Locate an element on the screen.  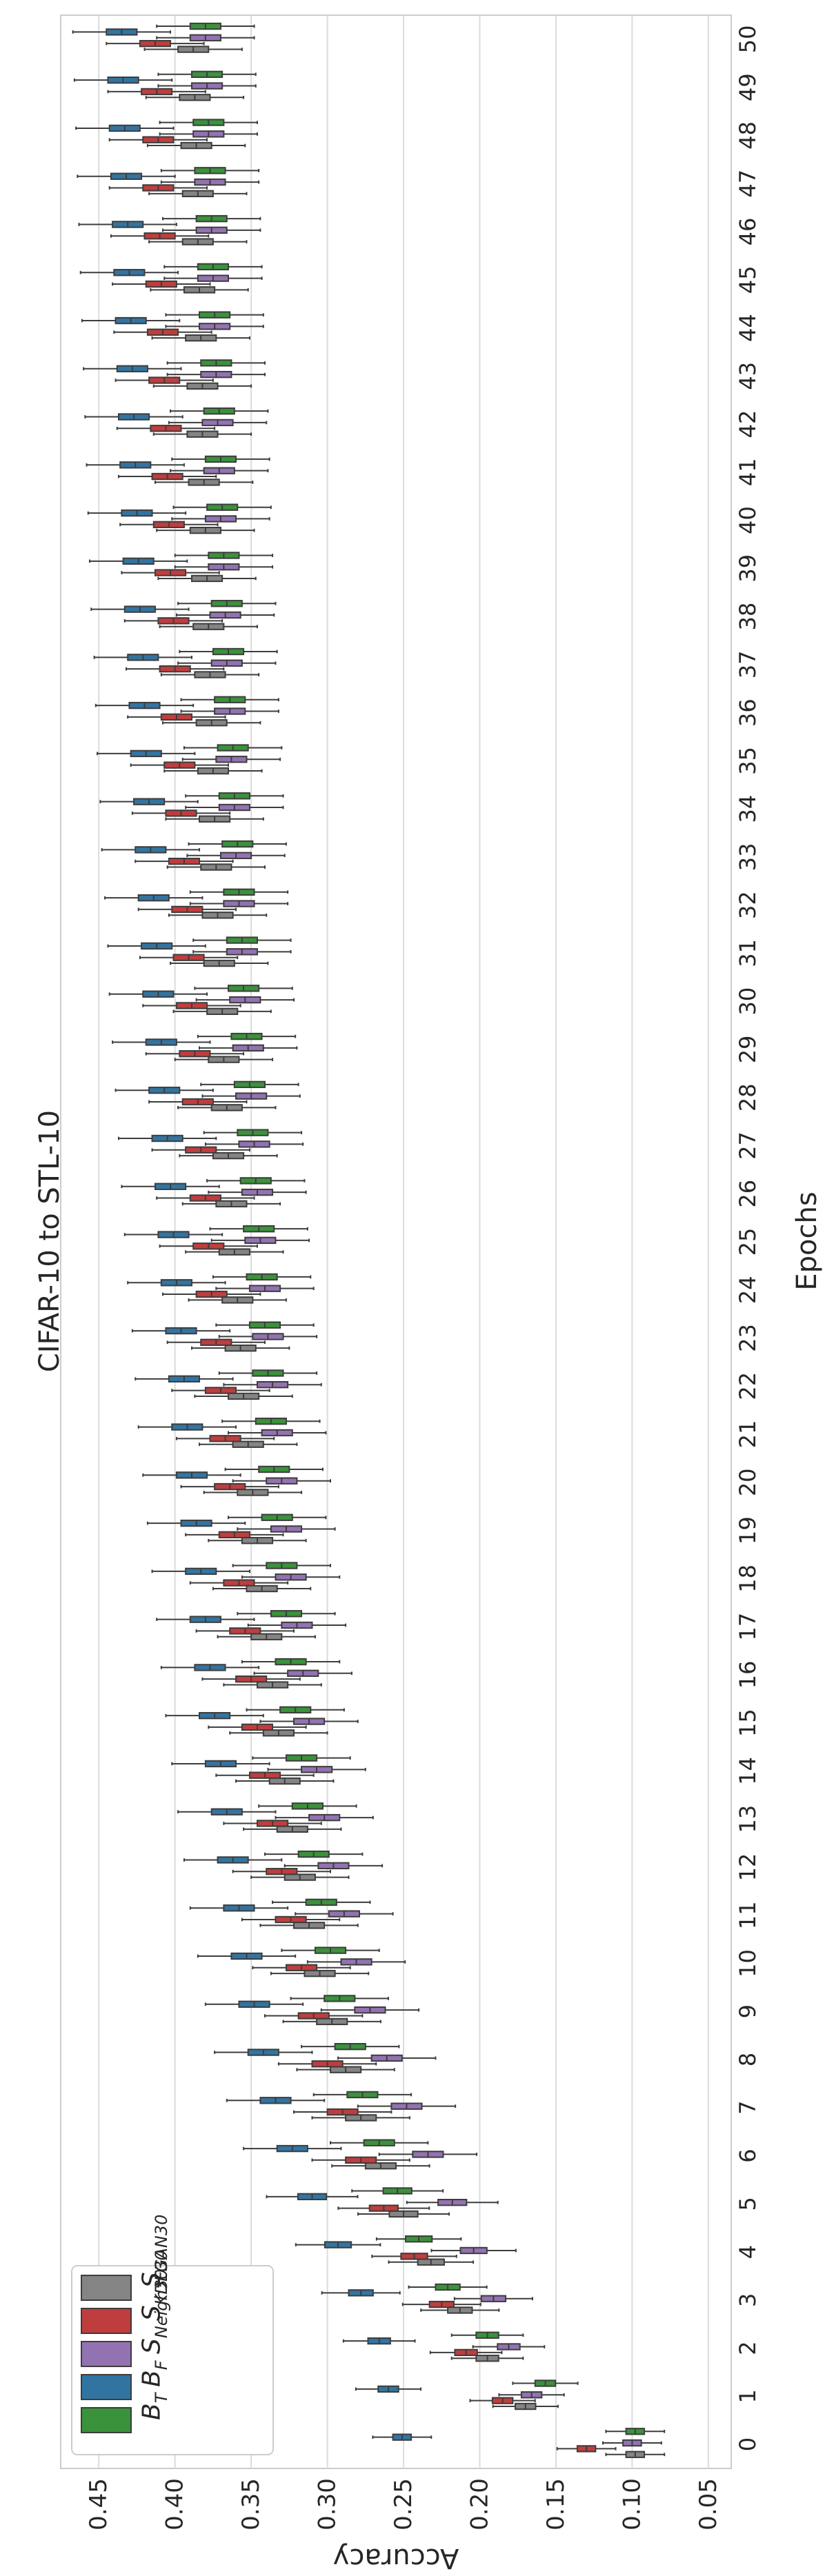
legend-swatch-B_T is located at coordinates (107, 2420).